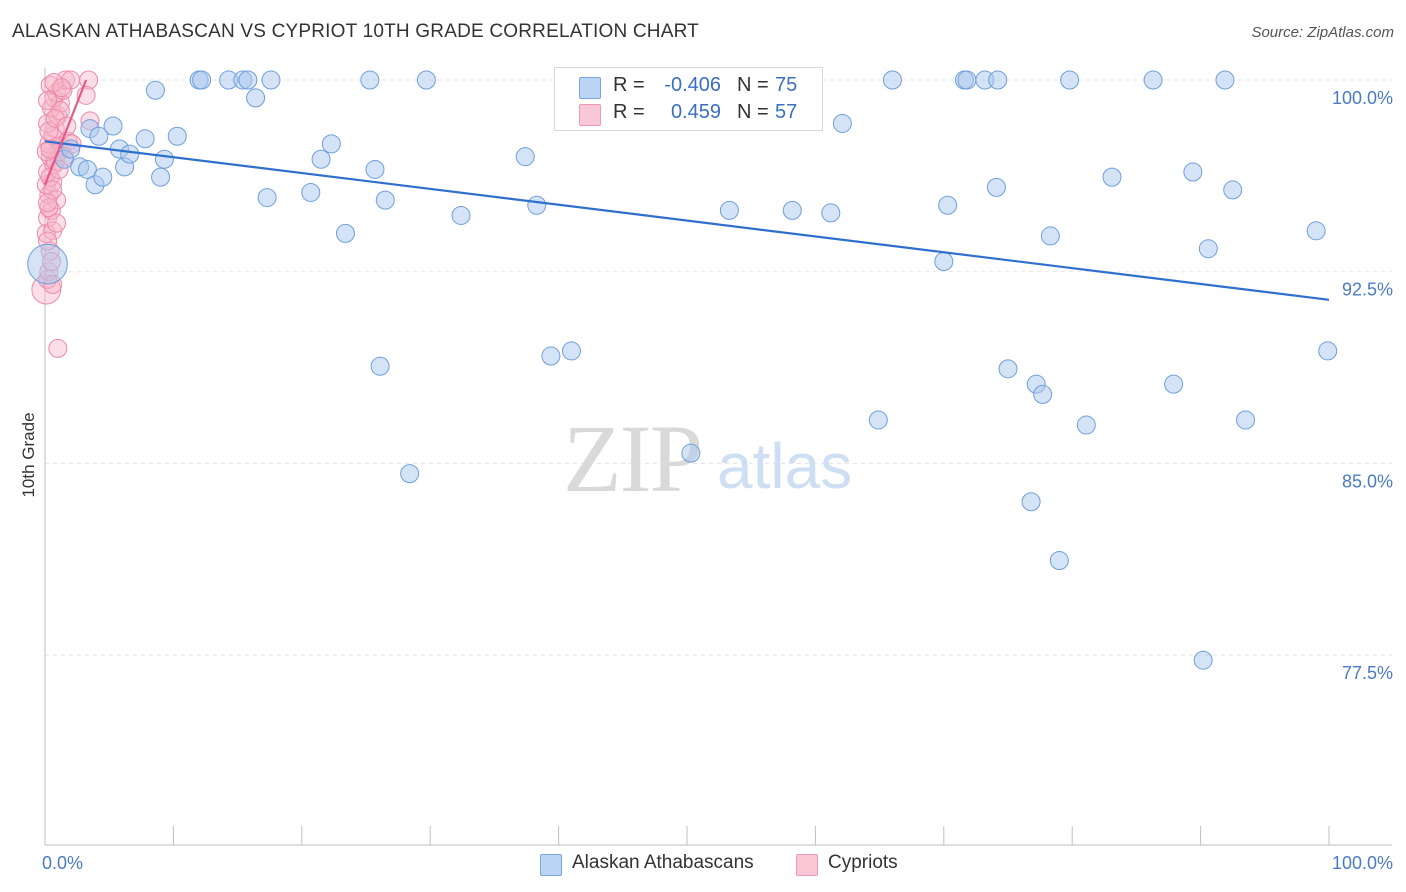 Image resolution: width=1406 pixels, height=892 pixels. I want to click on legend-box: R = -0.406 N = 75 R = 0.459 N = 57, so click(688, 99).